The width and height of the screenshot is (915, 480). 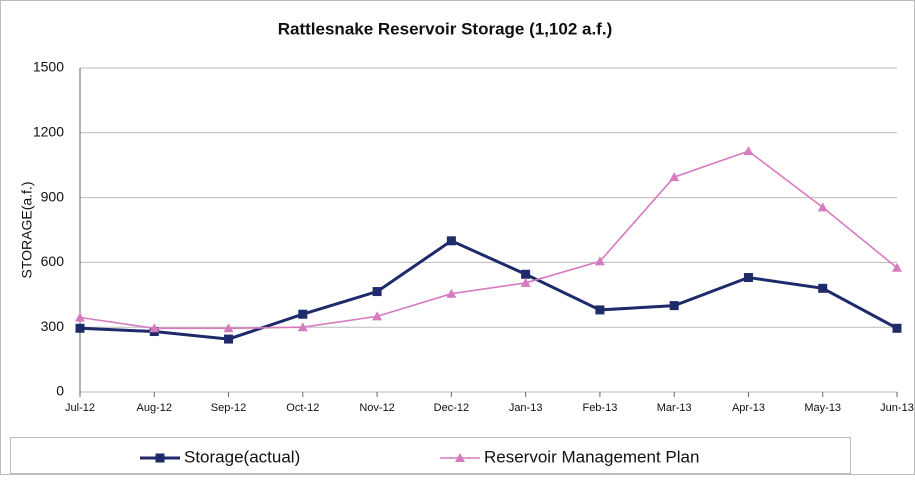 What do you see at coordinates (48, 132) in the screenshot?
I see `y-tick-label: 1200` at bounding box center [48, 132].